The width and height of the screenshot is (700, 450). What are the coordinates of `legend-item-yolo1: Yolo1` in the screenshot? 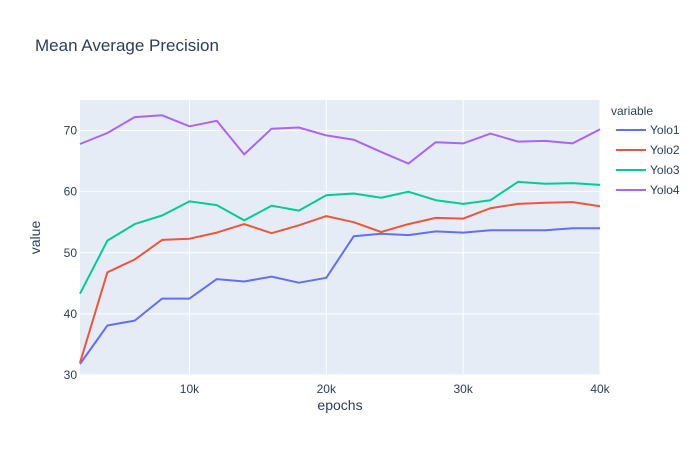 It's located at (648, 130).